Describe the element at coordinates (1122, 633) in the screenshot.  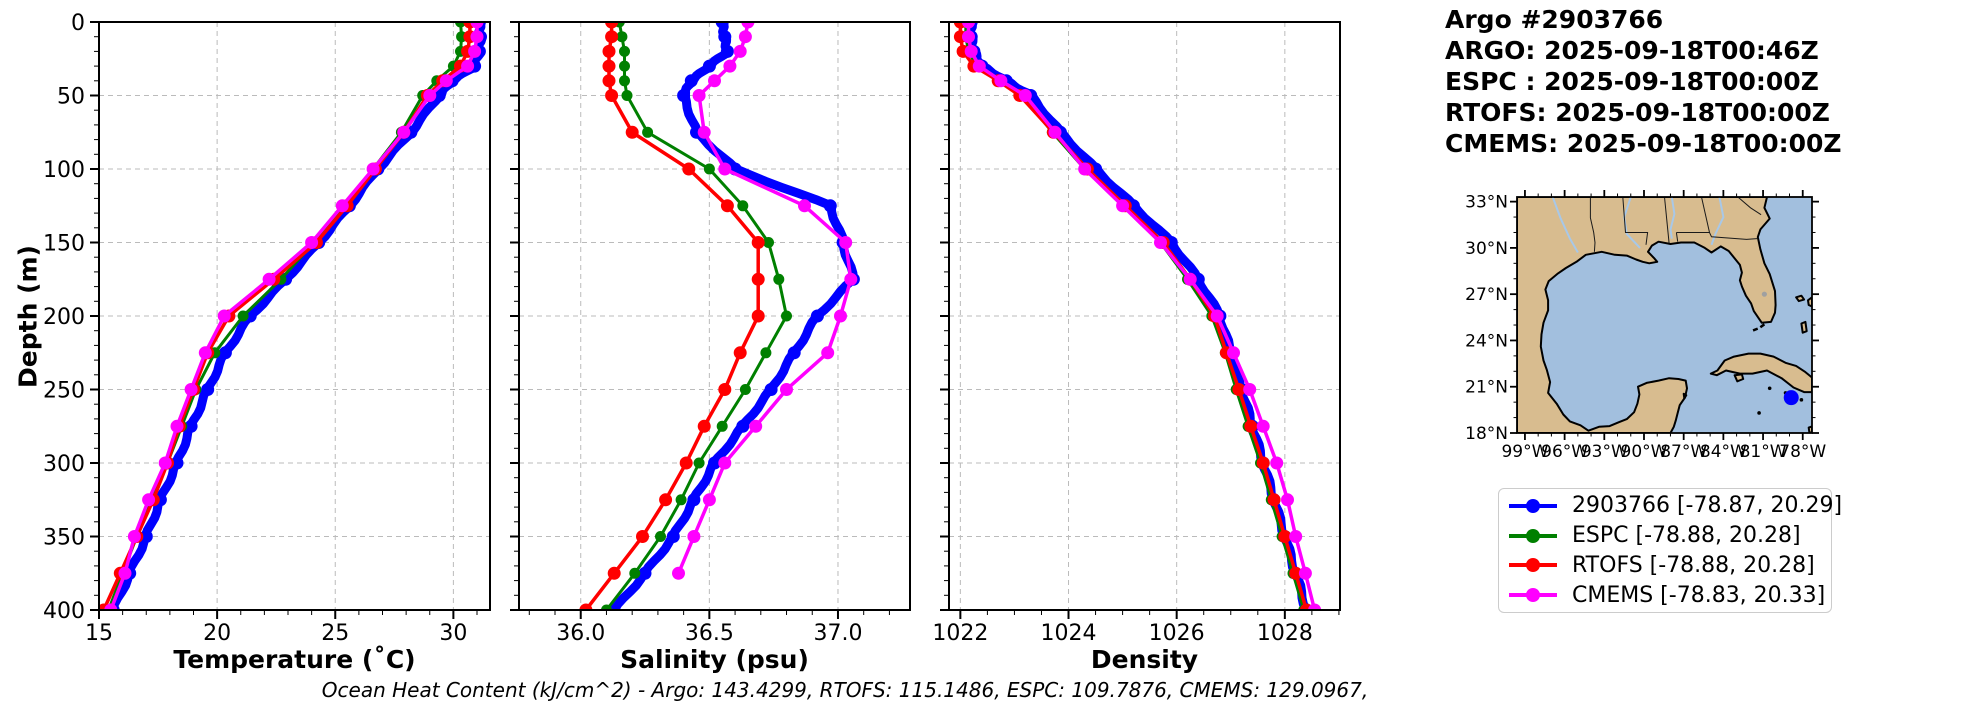
I see `x-tick-labels: 1022 1024 1026 1028` at that location.